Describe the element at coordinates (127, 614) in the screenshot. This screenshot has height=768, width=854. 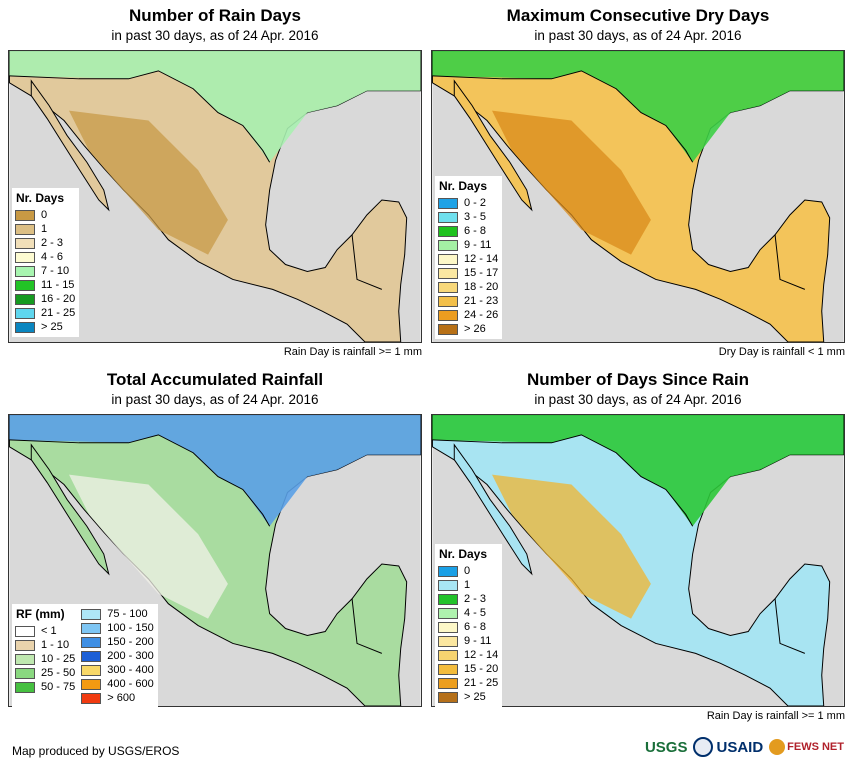
I see `legend-label: 75 - 100` at that location.